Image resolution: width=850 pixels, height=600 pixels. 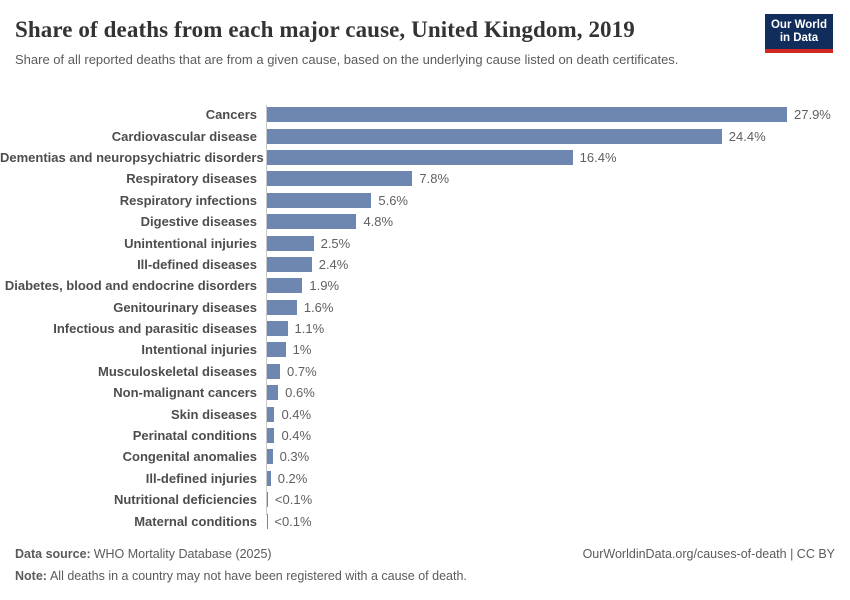 I want to click on category-label: Respiratory infections, so click(x=188, y=200).